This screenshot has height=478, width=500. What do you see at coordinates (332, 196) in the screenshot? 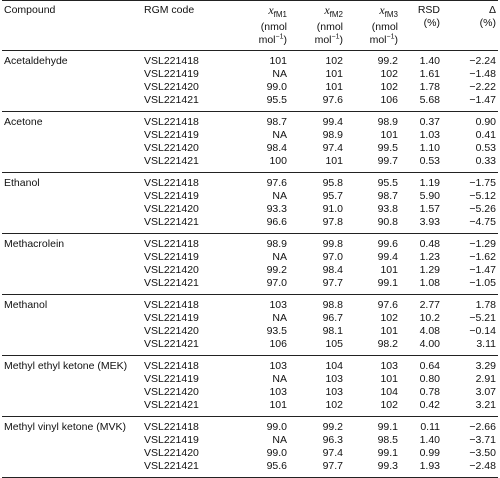
I see `value-cell: 95.7` at bounding box center [332, 196].